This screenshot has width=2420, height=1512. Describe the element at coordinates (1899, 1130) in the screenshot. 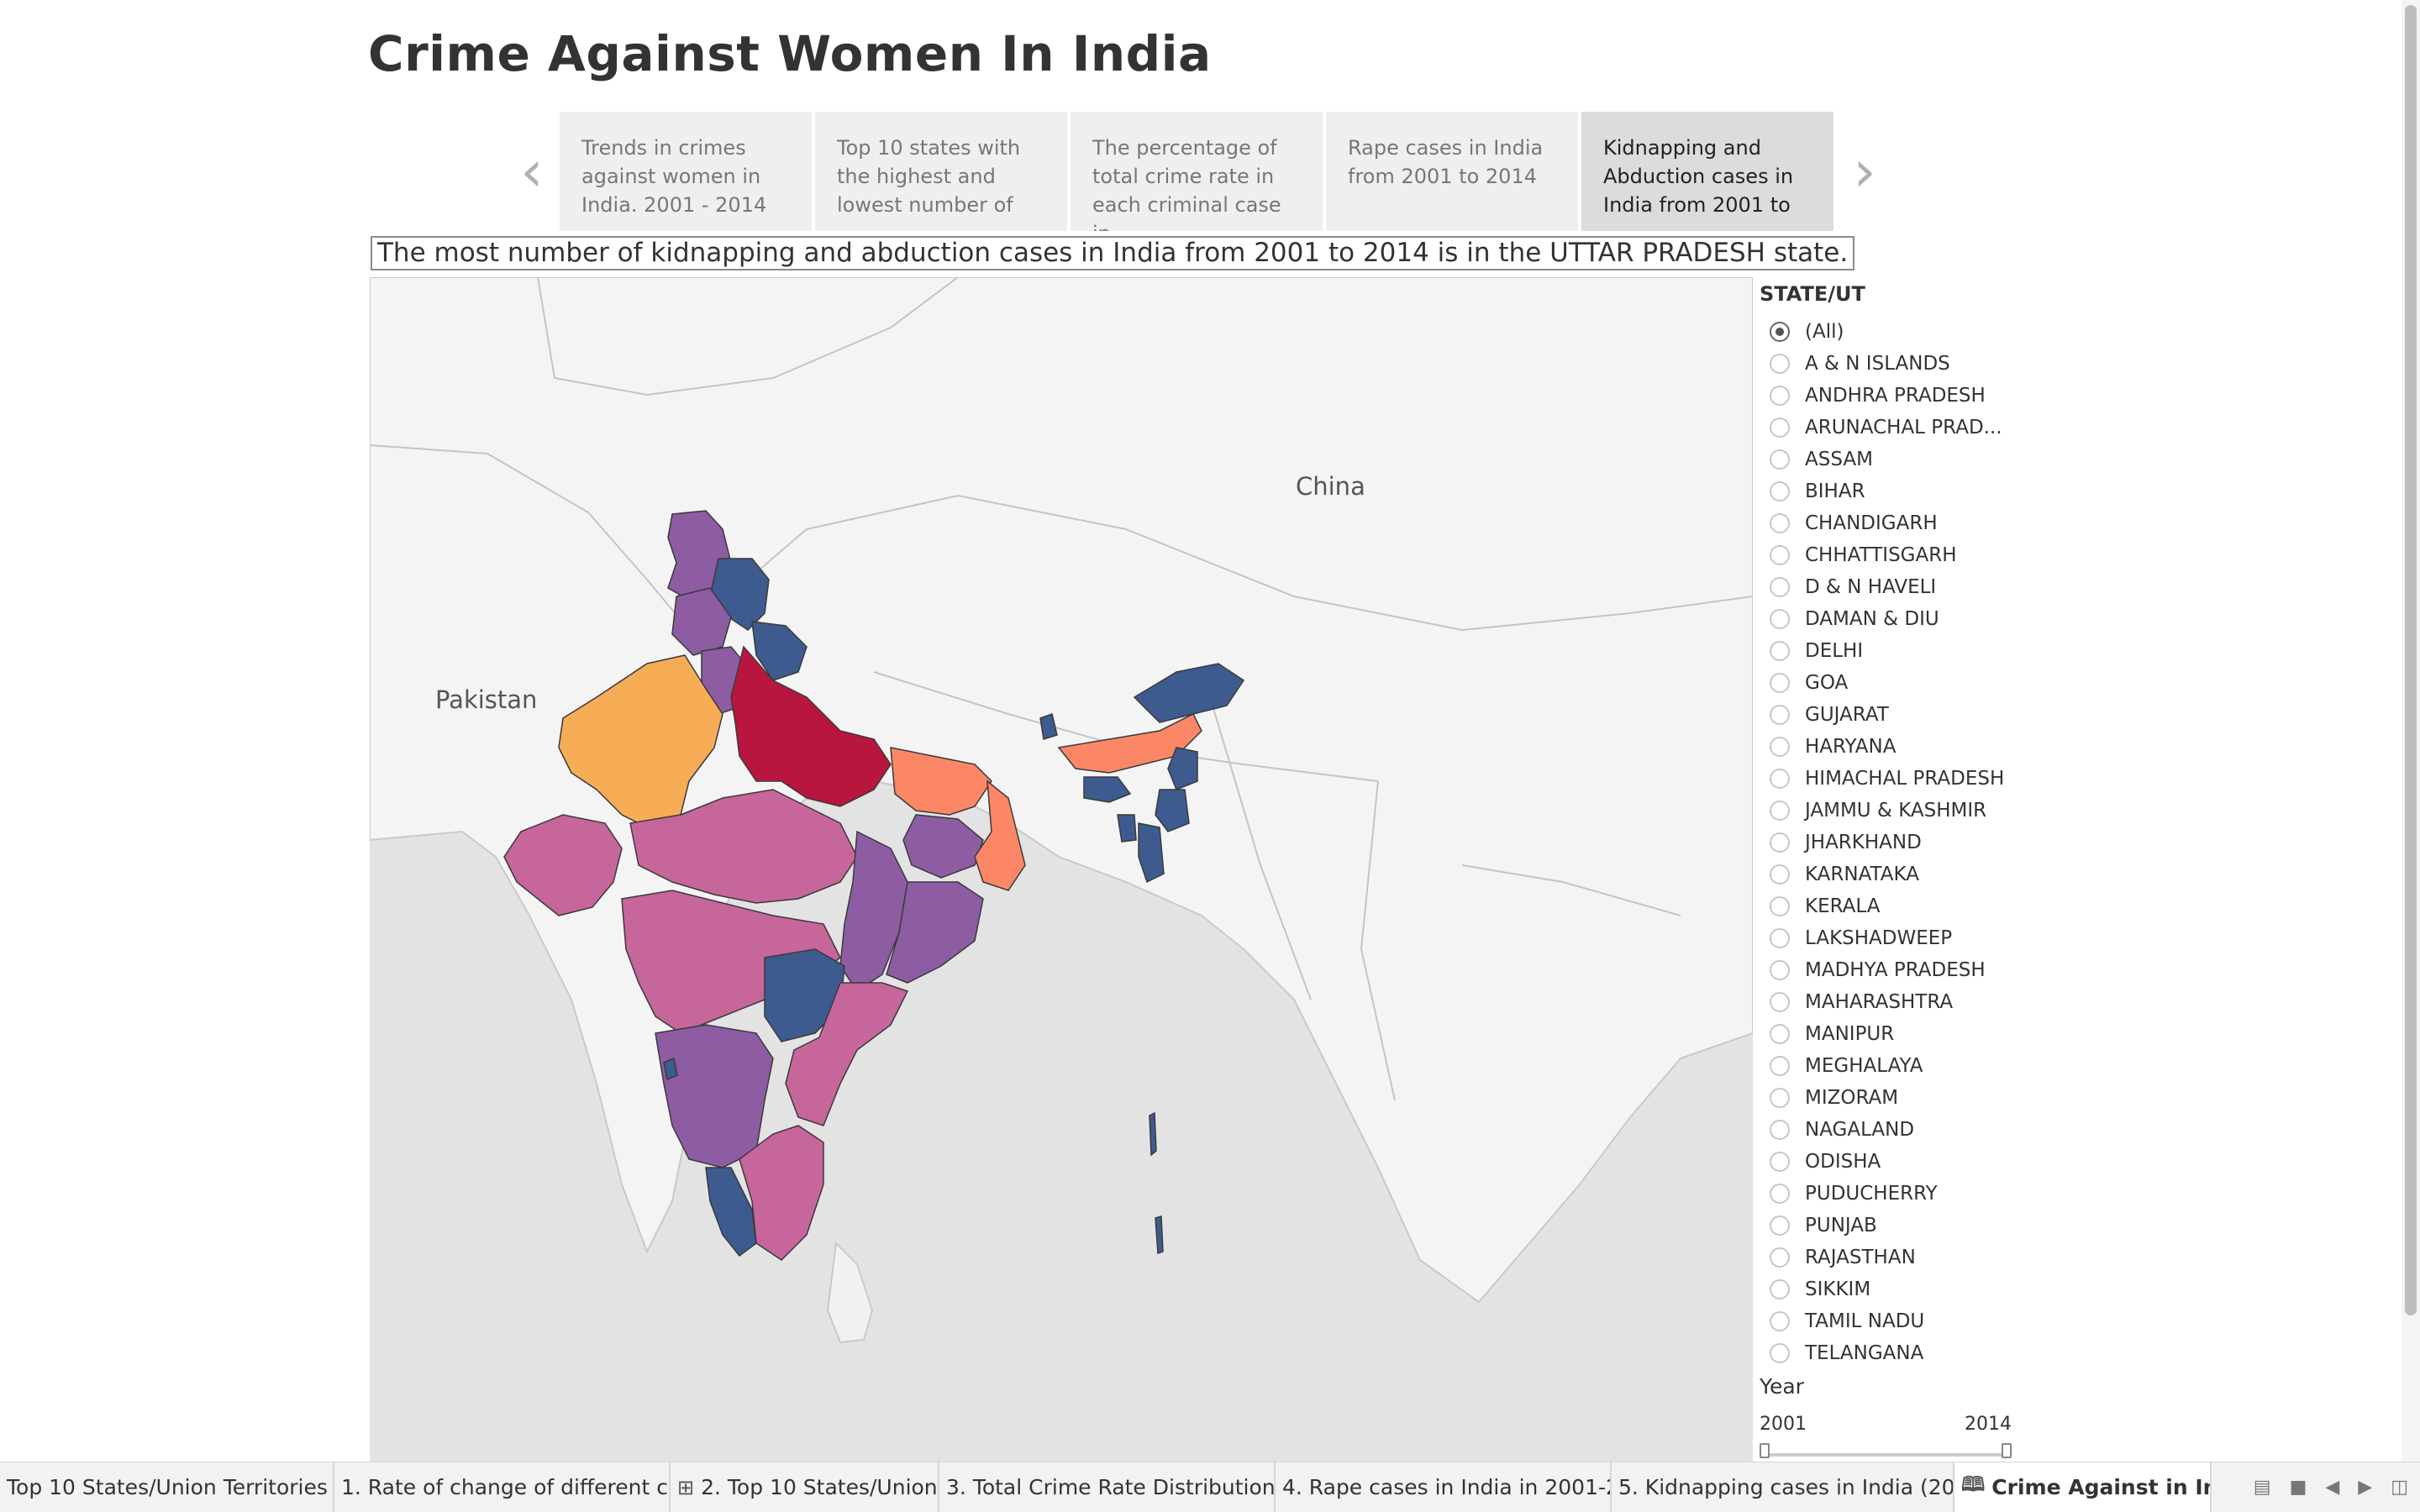

I see `state-option: NAGALAND` at that location.